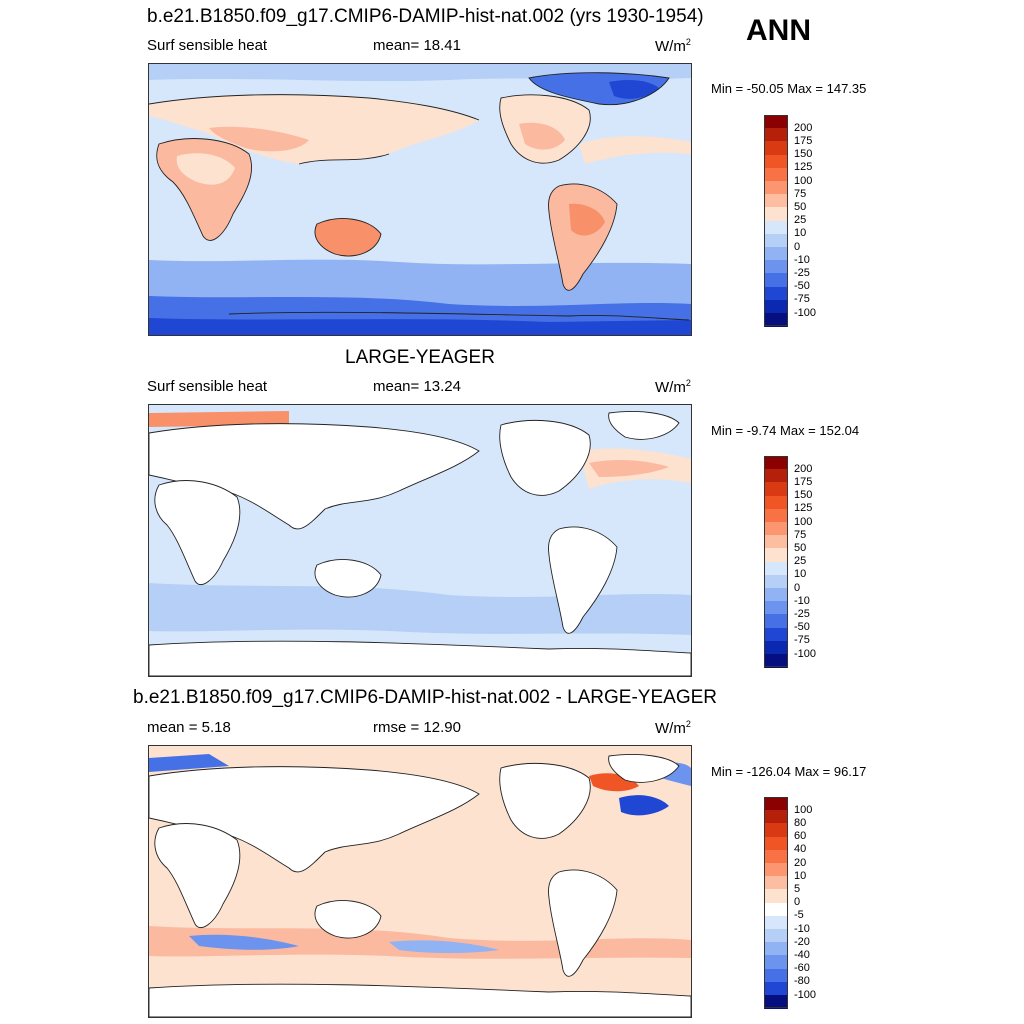  What do you see at coordinates (789, 88) in the screenshot?
I see `panel1-minmax: Min = -50.05 Max = 147.35` at bounding box center [789, 88].